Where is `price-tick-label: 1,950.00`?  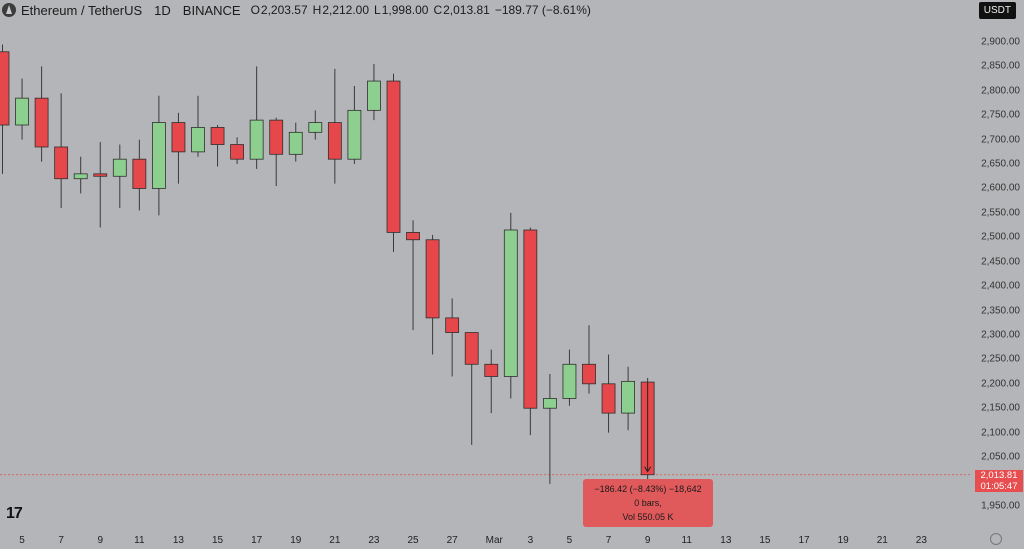 price-tick-label: 1,950.00 is located at coordinates (1000, 506).